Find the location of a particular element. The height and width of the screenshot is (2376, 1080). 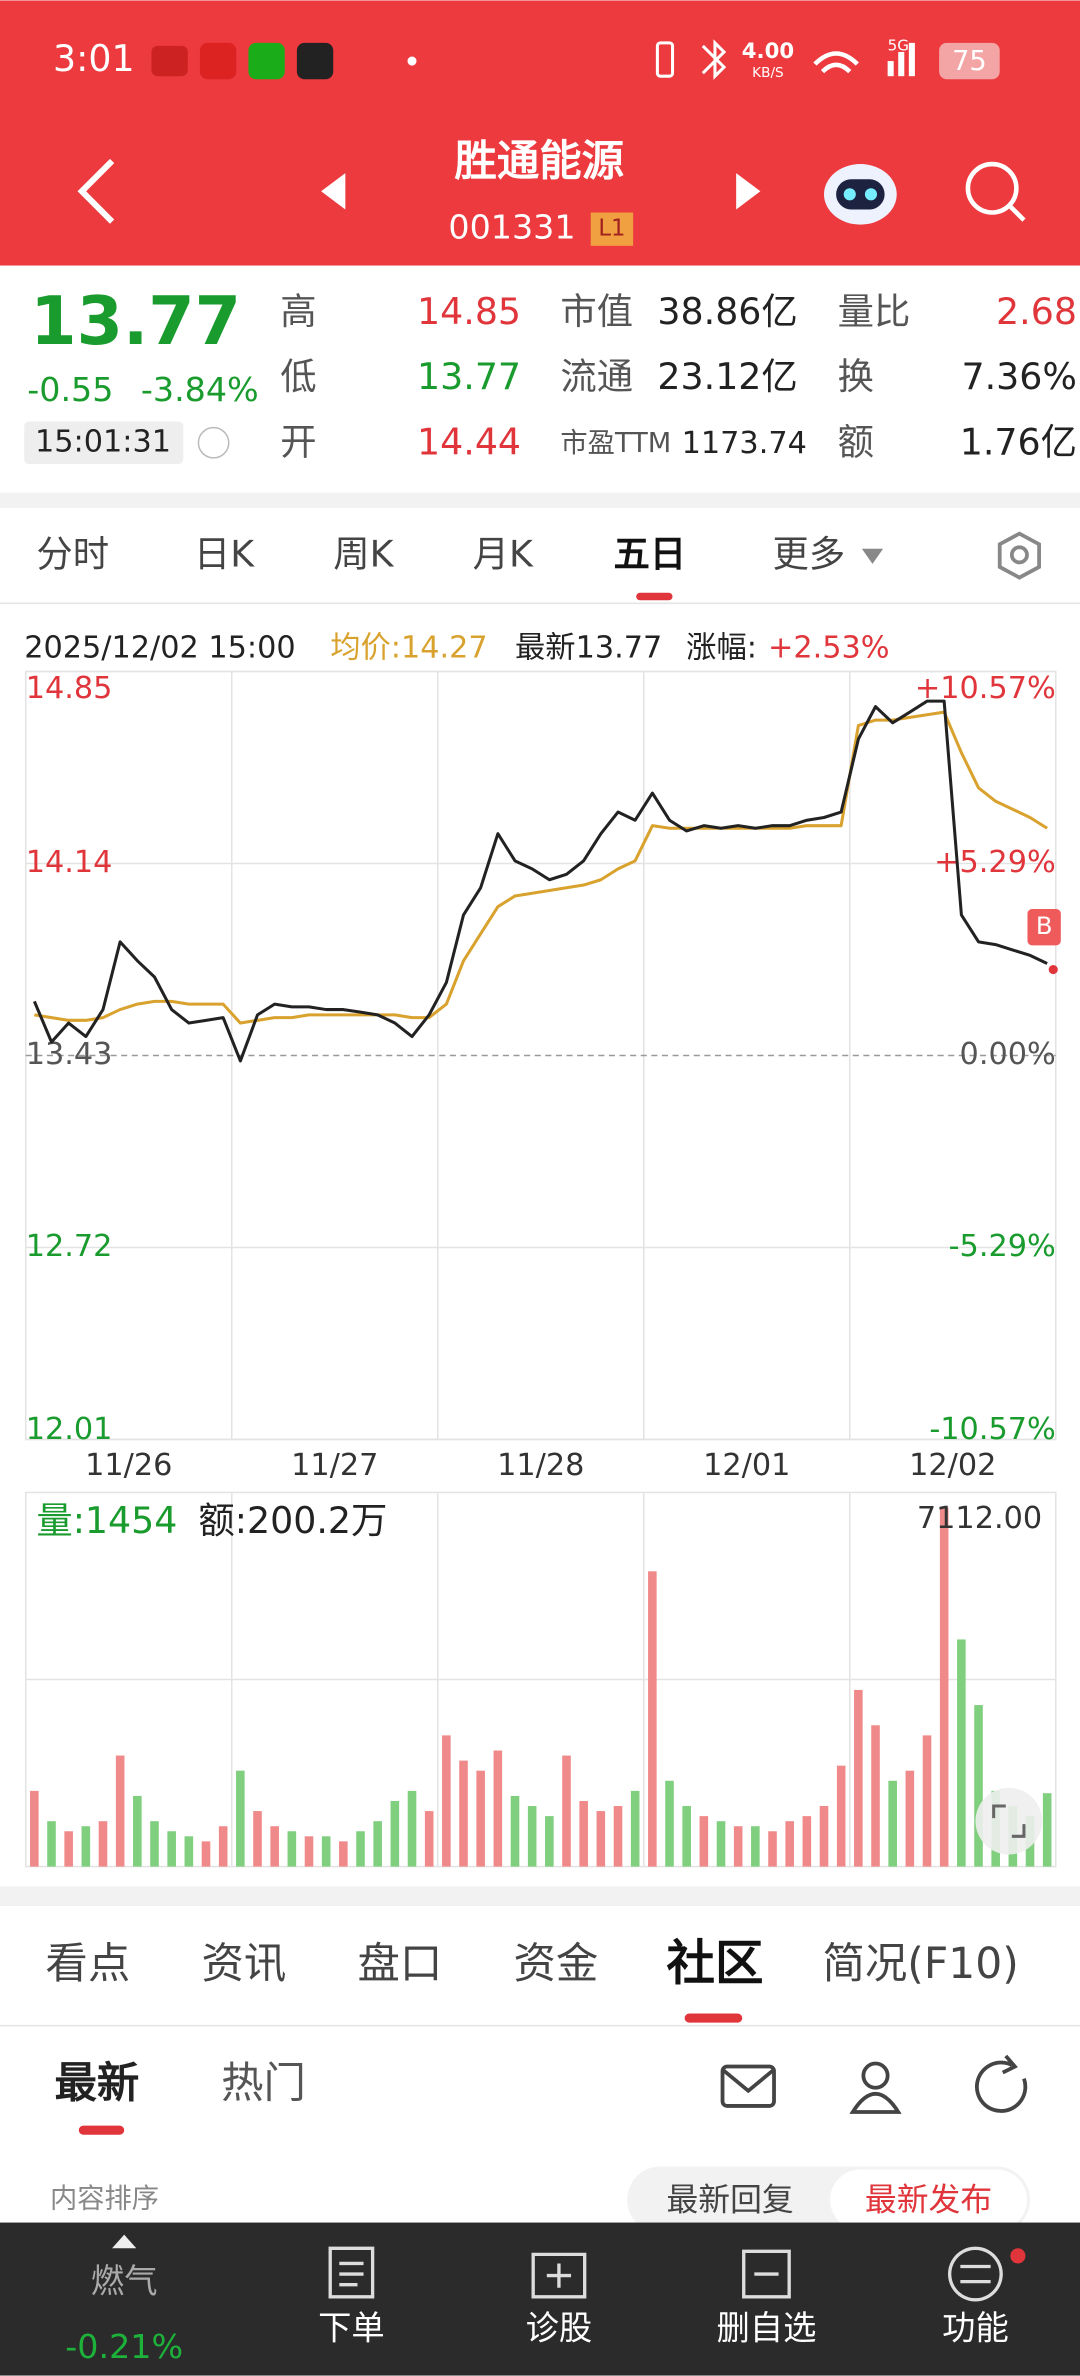

nav-item: 诊股 is located at coordinates (559, 2328).